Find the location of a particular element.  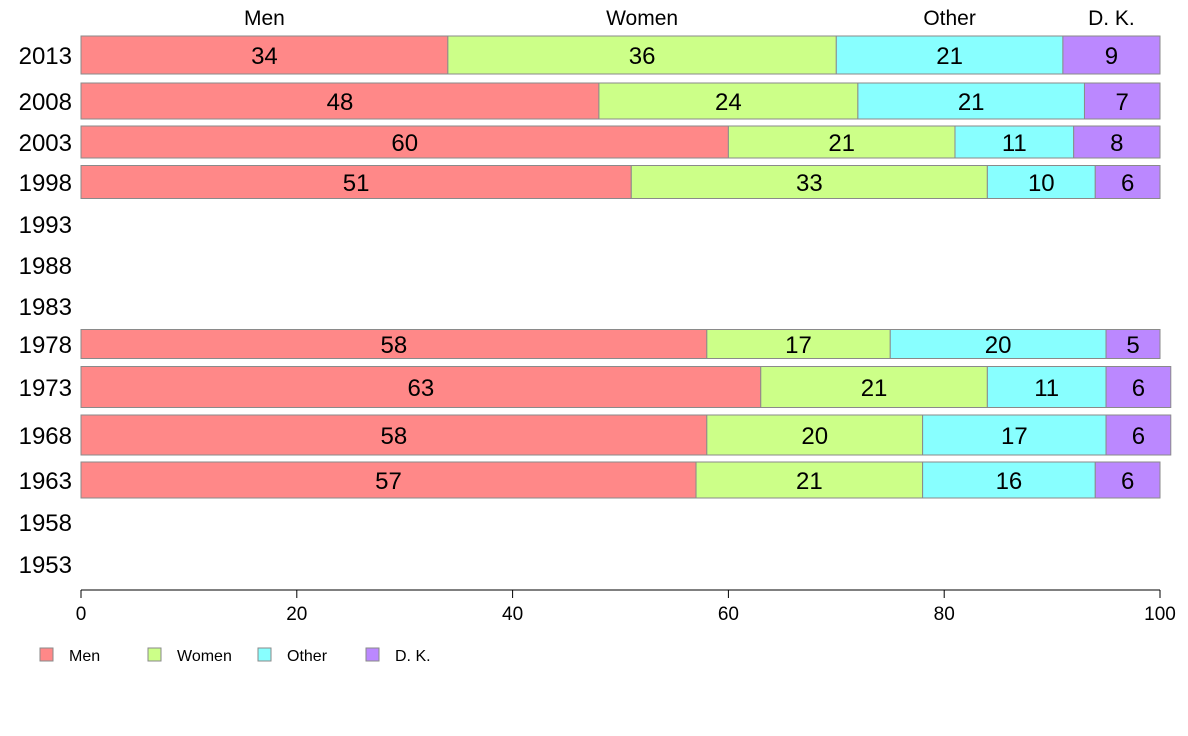

year-label-2003: 2003 is located at coordinates (45, 143).